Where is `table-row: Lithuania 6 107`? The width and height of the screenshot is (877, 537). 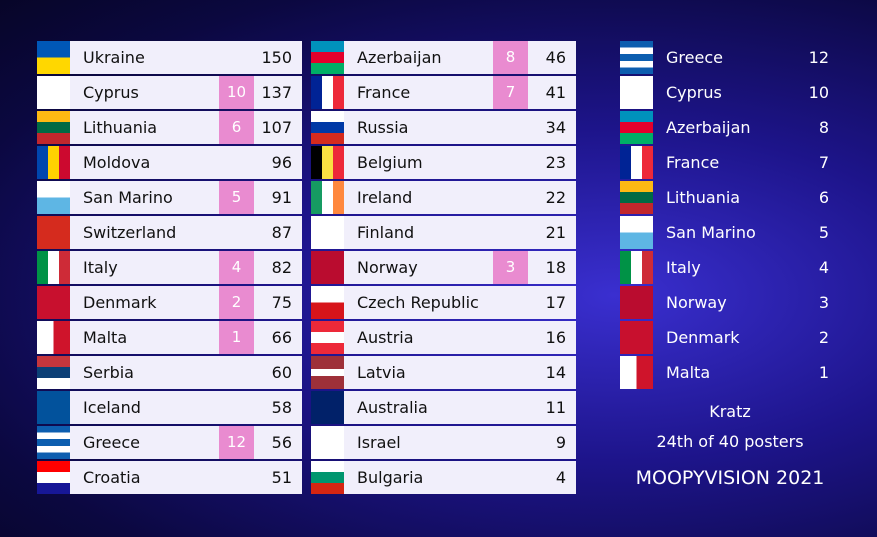 table-row: Lithuania 6 107 is located at coordinates (169, 127).